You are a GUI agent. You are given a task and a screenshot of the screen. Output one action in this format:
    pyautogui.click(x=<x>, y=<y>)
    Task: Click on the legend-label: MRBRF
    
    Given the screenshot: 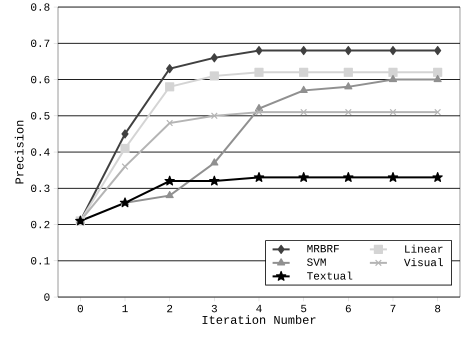 What is the action you would take?
    pyautogui.click(x=323, y=248)
    